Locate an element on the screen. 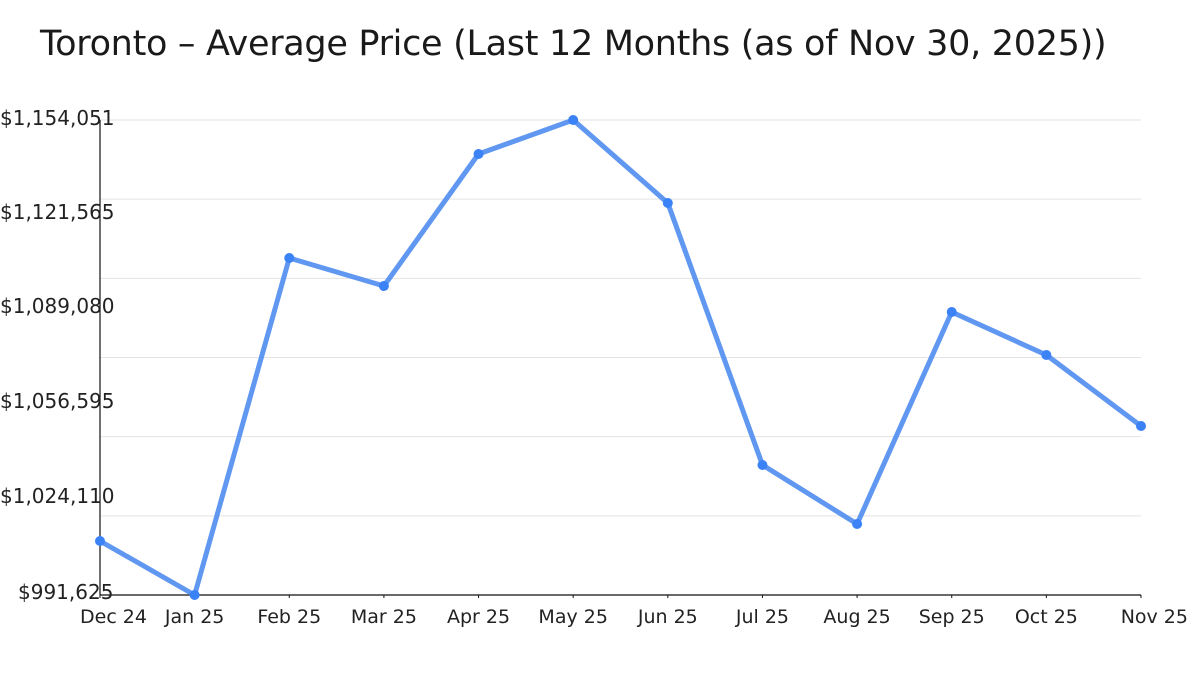  x-tick-label: Nov 25 is located at coordinates (1154, 617).